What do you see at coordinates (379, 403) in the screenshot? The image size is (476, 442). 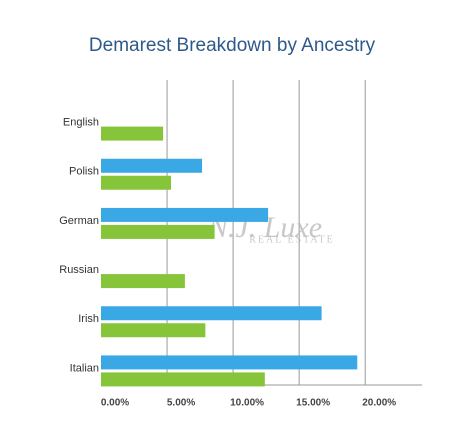 I see `x-tick-label: 20.00%` at bounding box center [379, 403].